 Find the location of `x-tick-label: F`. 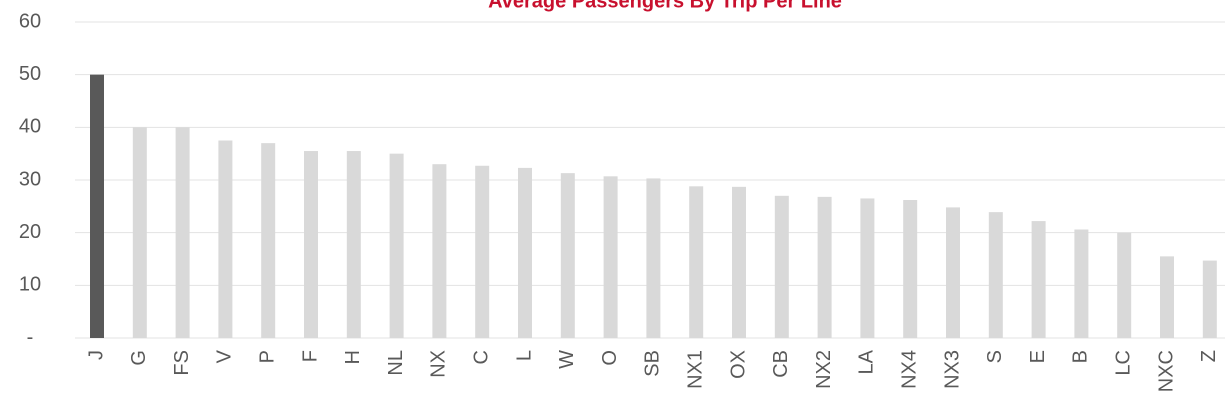

x-tick-label: F is located at coordinates (310, 356).